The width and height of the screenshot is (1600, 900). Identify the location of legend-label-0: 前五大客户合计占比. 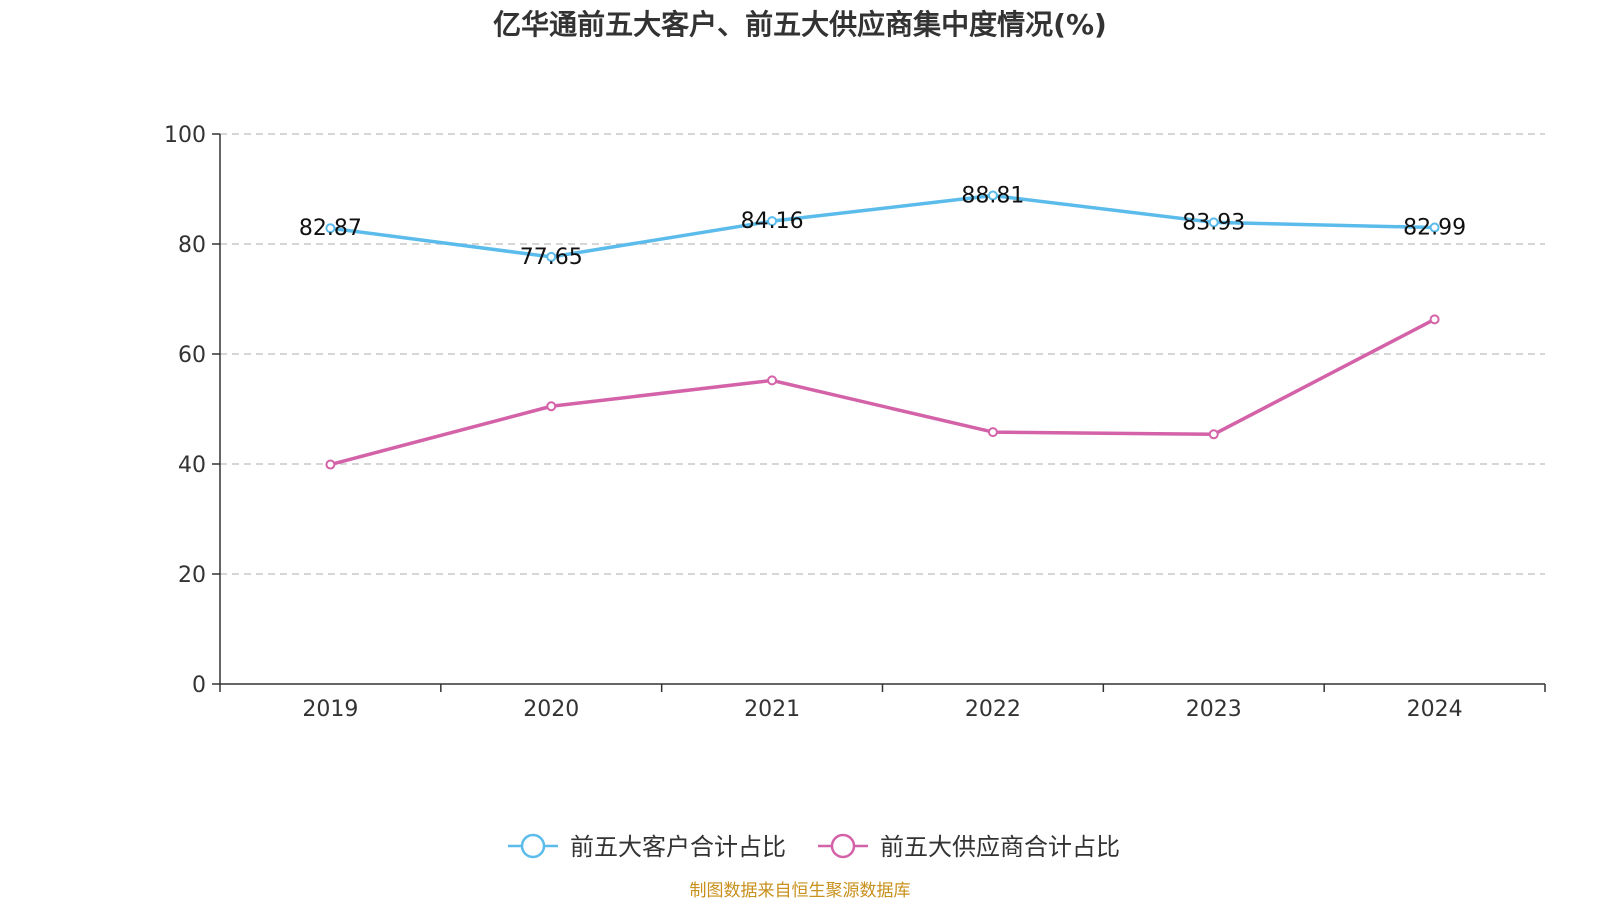
(678, 847).